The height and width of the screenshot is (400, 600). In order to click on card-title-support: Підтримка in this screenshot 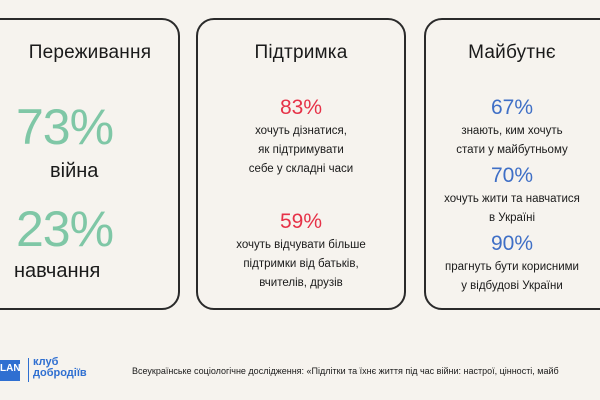, I will do `click(301, 52)`.